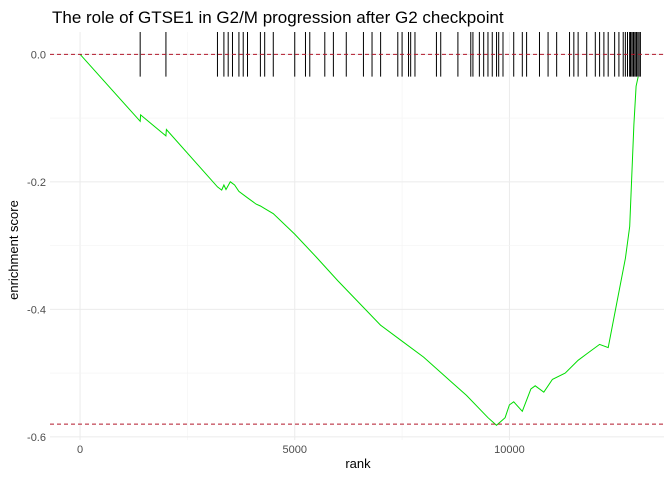  I want to click on x-tick-label: 5000, so click(294, 450).